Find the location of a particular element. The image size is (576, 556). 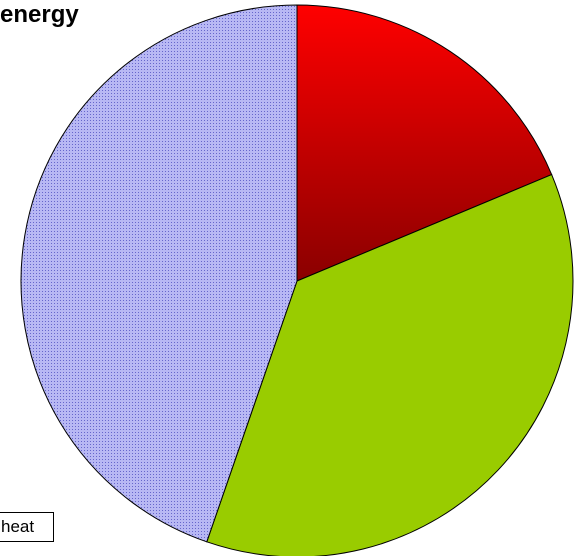

legend-item-label: heat is located at coordinates (18, 526).